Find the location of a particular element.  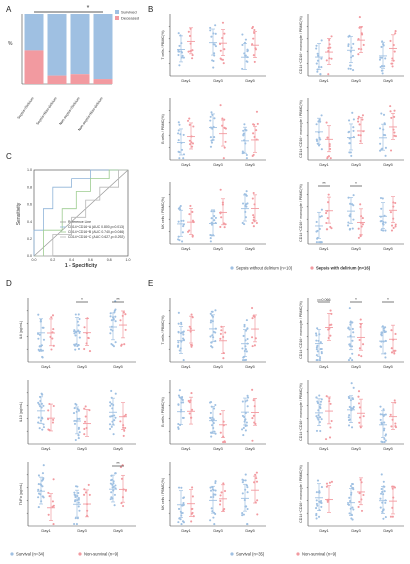

panel-c-ytick: 0.8 is located at coordinates (29, 187).